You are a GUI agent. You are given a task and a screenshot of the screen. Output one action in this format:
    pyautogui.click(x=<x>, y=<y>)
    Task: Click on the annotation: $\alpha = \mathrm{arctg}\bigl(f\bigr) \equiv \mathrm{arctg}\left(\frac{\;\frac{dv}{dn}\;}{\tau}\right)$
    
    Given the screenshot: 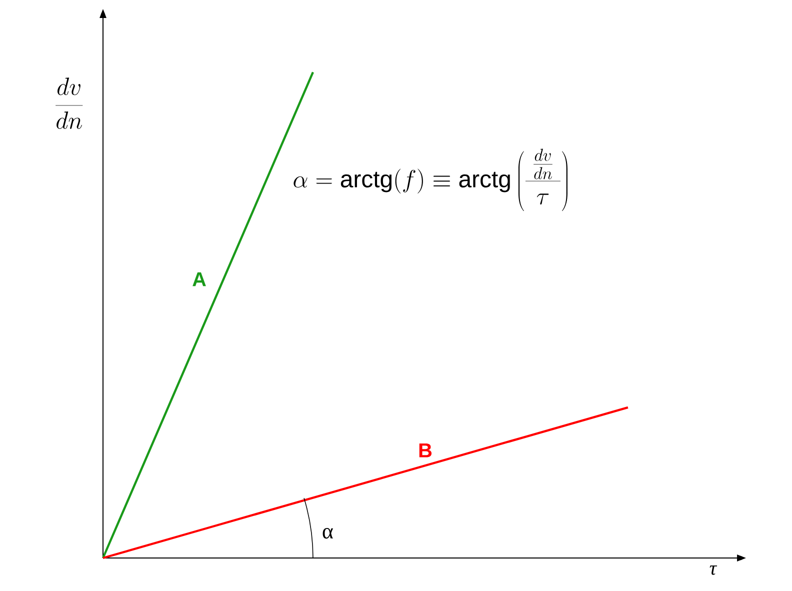 What is the action you would take?
    pyautogui.click(x=431, y=179)
    